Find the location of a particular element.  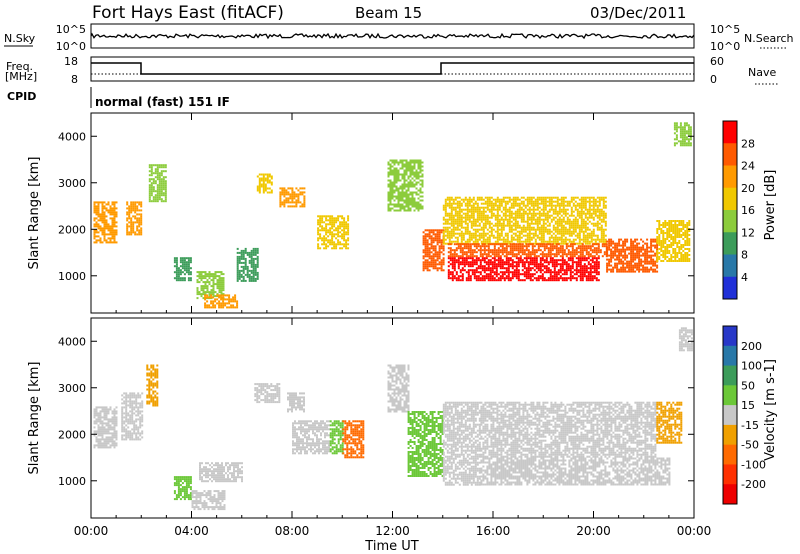

nsky-panel: N.Sky 10^5 10^0 10^5 10^0 N.Search is located at coordinates (399, 38).